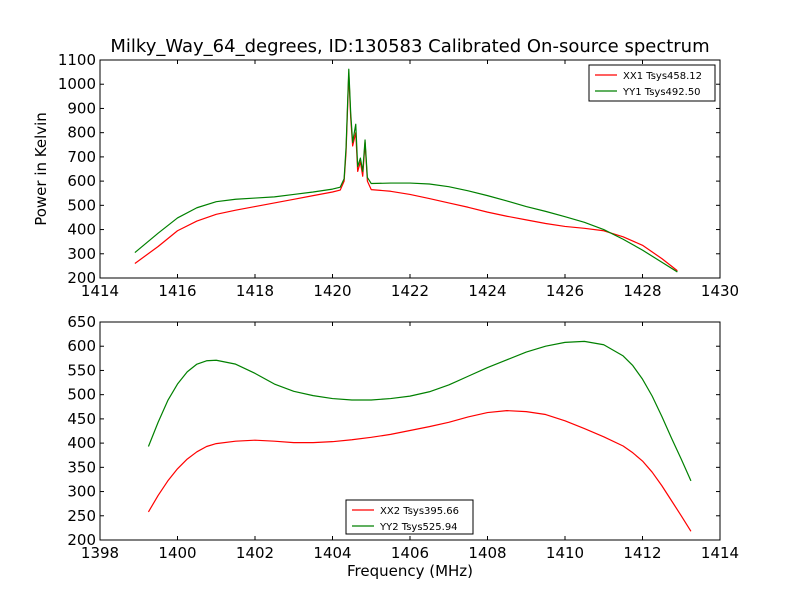  What do you see at coordinates (81, 133) in the screenshot?
I see `y-tick-label: 800` at bounding box center [81, 133].